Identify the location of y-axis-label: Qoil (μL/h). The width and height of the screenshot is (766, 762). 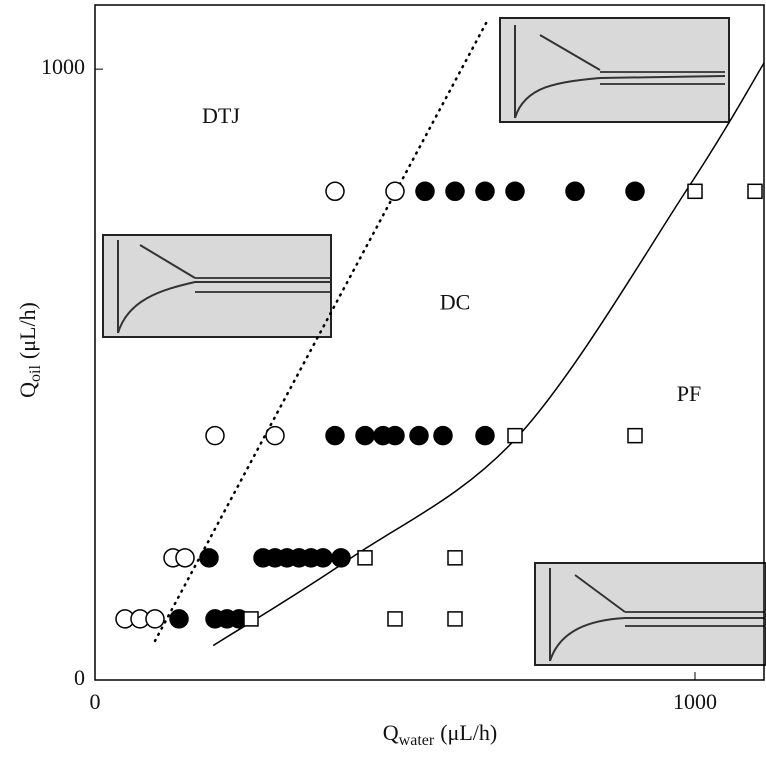
(29, 350).